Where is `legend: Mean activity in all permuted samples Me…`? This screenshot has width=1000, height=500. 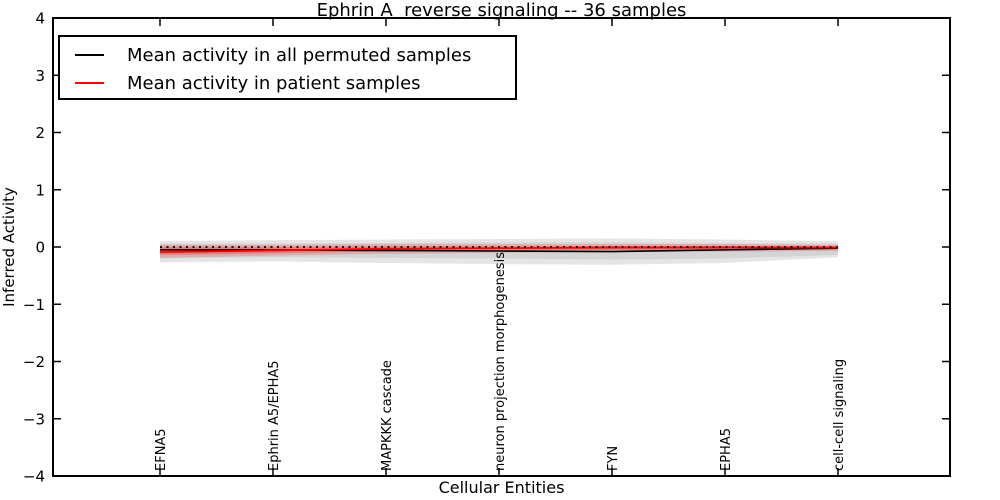 legend: Mean activity in all permuted samples Me… is located at coordinates (287, 67).